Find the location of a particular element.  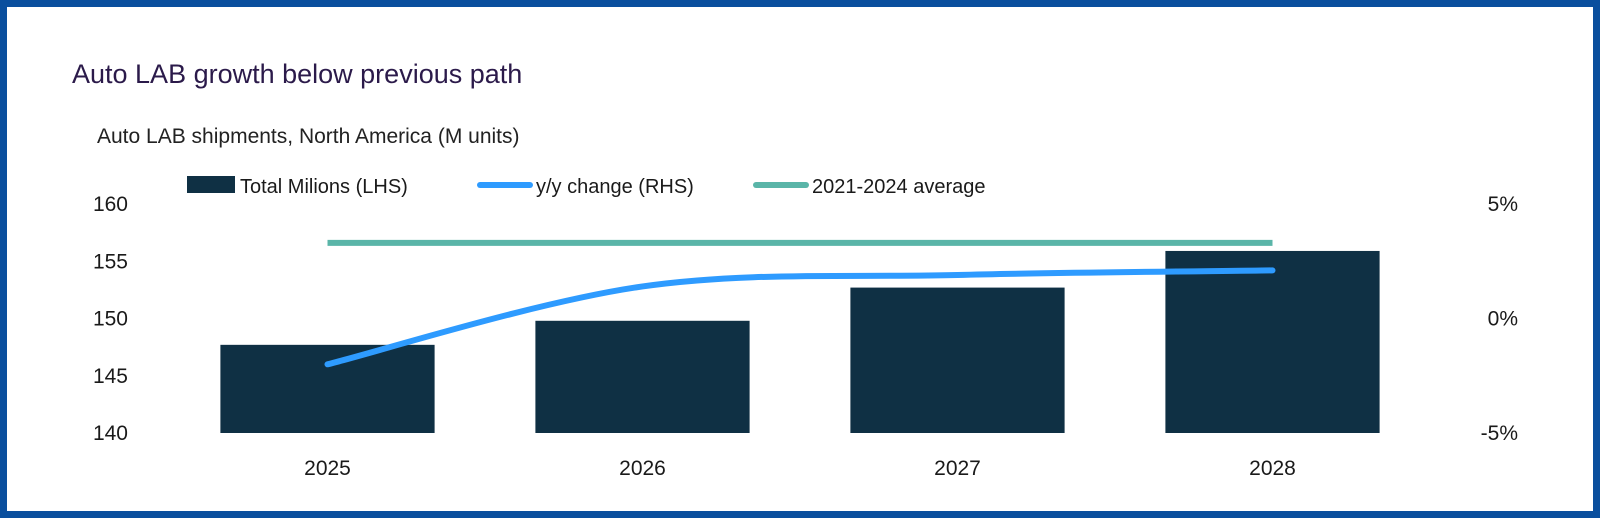

left-axis-tick-label: 150 is located at coordinates (110, 319).